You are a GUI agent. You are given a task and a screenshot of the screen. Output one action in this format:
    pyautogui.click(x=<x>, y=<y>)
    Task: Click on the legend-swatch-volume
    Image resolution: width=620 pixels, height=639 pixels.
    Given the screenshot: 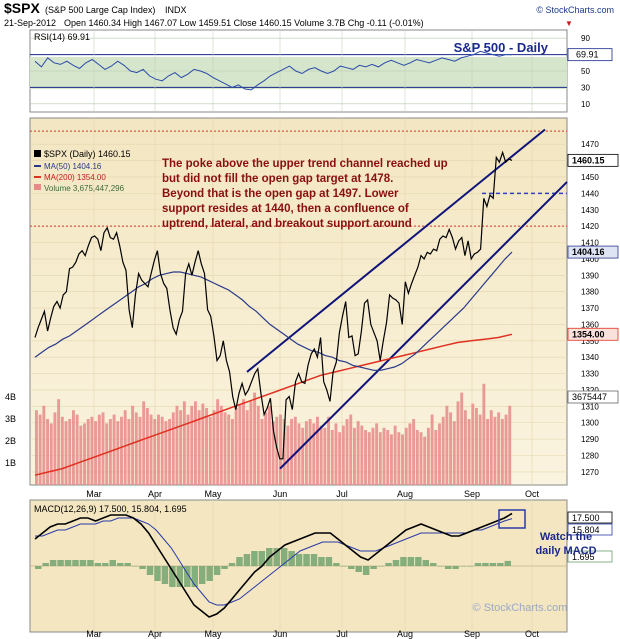 What is the action you would take?
    pyautogui.click(x=37, y=187)
    